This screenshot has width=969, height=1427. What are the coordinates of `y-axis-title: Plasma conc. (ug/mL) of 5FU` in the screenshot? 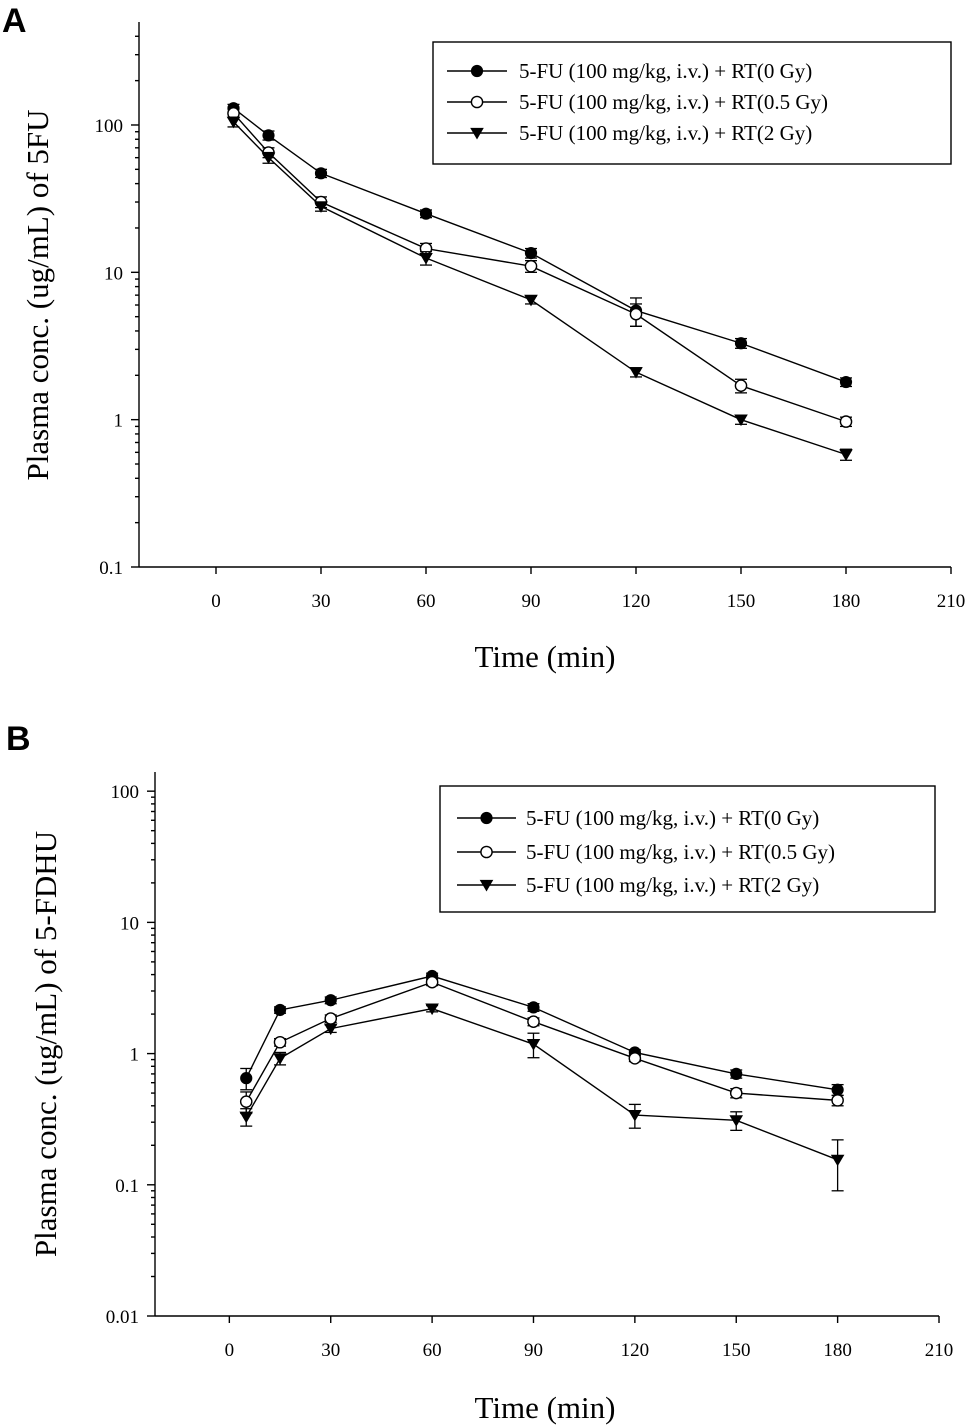 It's located at (37, 294).